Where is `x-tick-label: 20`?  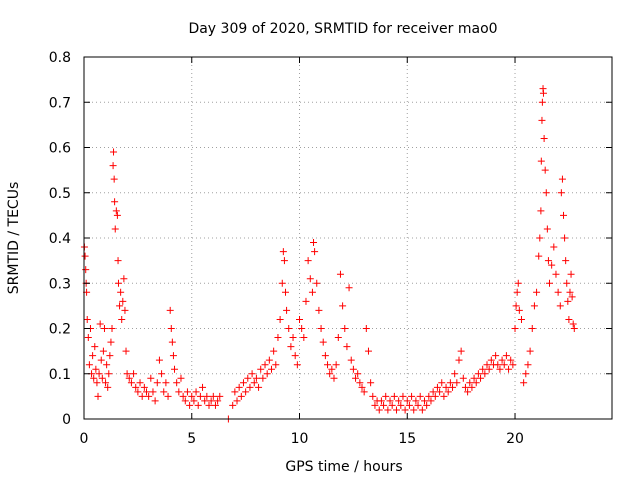 x-tick-label: 20 is located at coordinates (515, 439).